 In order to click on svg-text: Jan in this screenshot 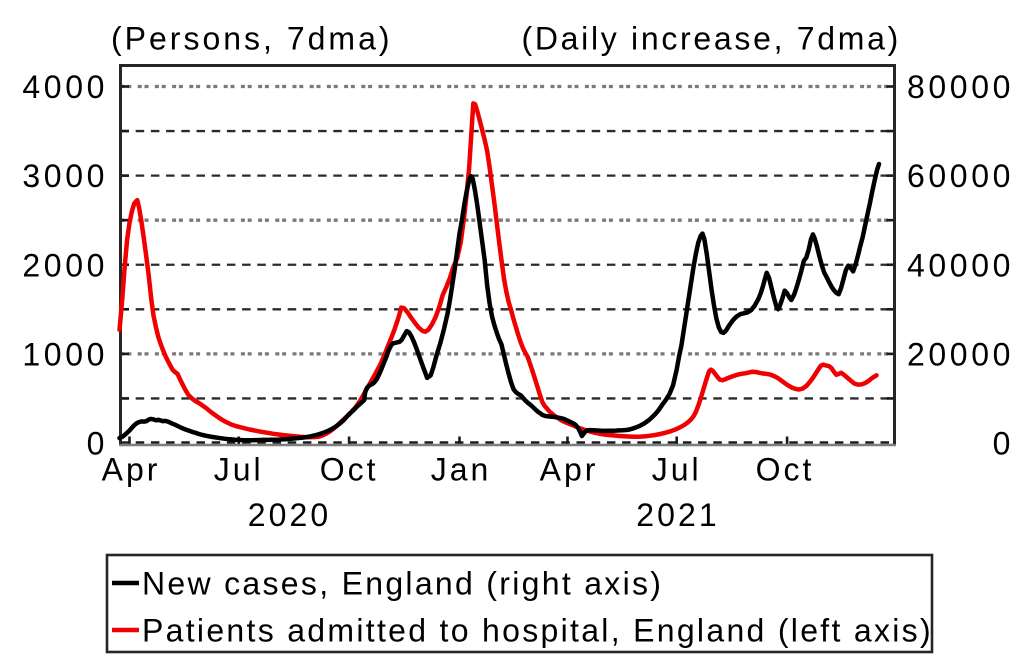, I will do `click(461, 470)`.